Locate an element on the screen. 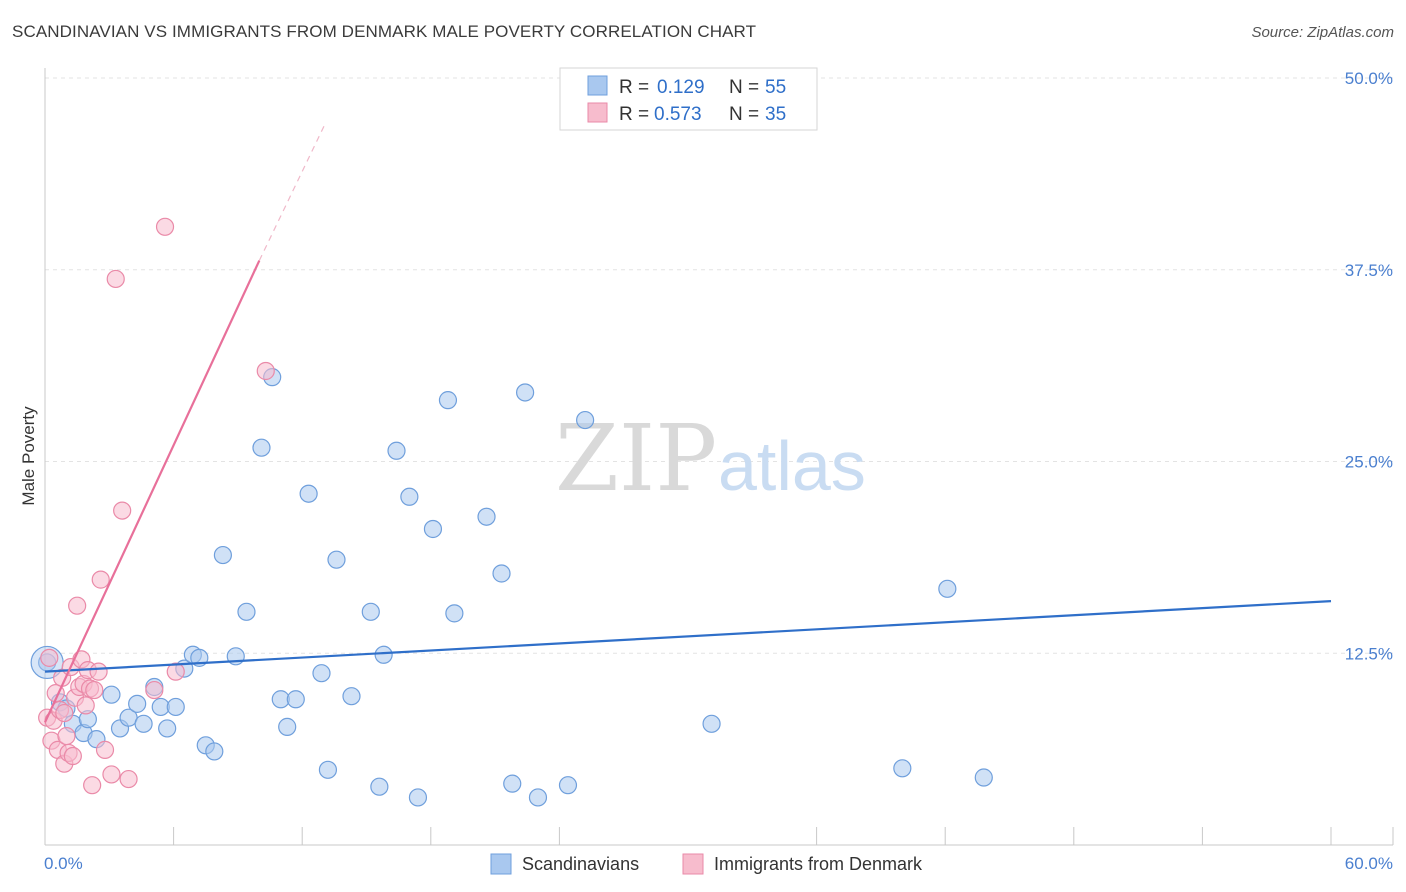  legend-swatch-denmark is located at coordinates (597, 112).